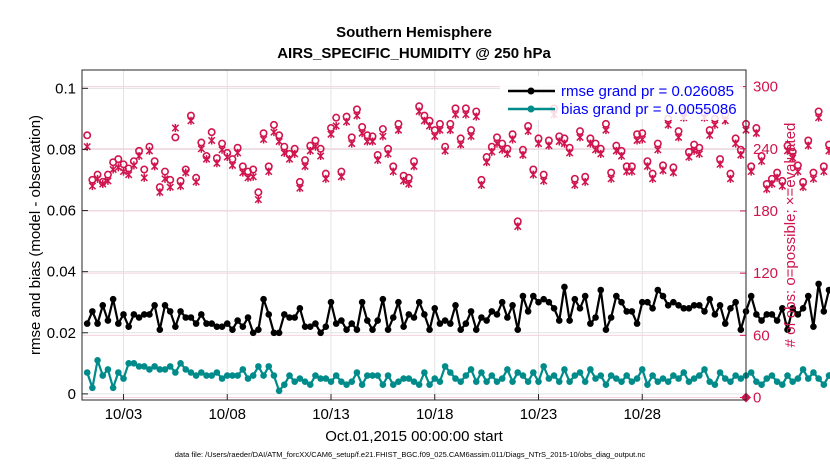 The image size is (830, 470). I want to click on chart-subtitle: AIRS_SPECIFIC_HUMIDITY @ 250 hPa, so click(414, 53).